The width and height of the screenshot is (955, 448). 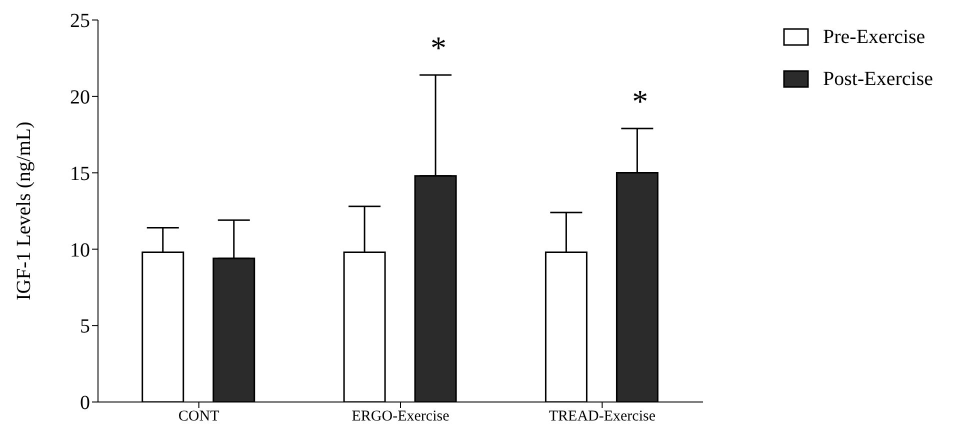 What do you see at coordinates (199, 416) in the screenshot?
I see `x-tick-label: CONT` at bounding box center [199, 416].